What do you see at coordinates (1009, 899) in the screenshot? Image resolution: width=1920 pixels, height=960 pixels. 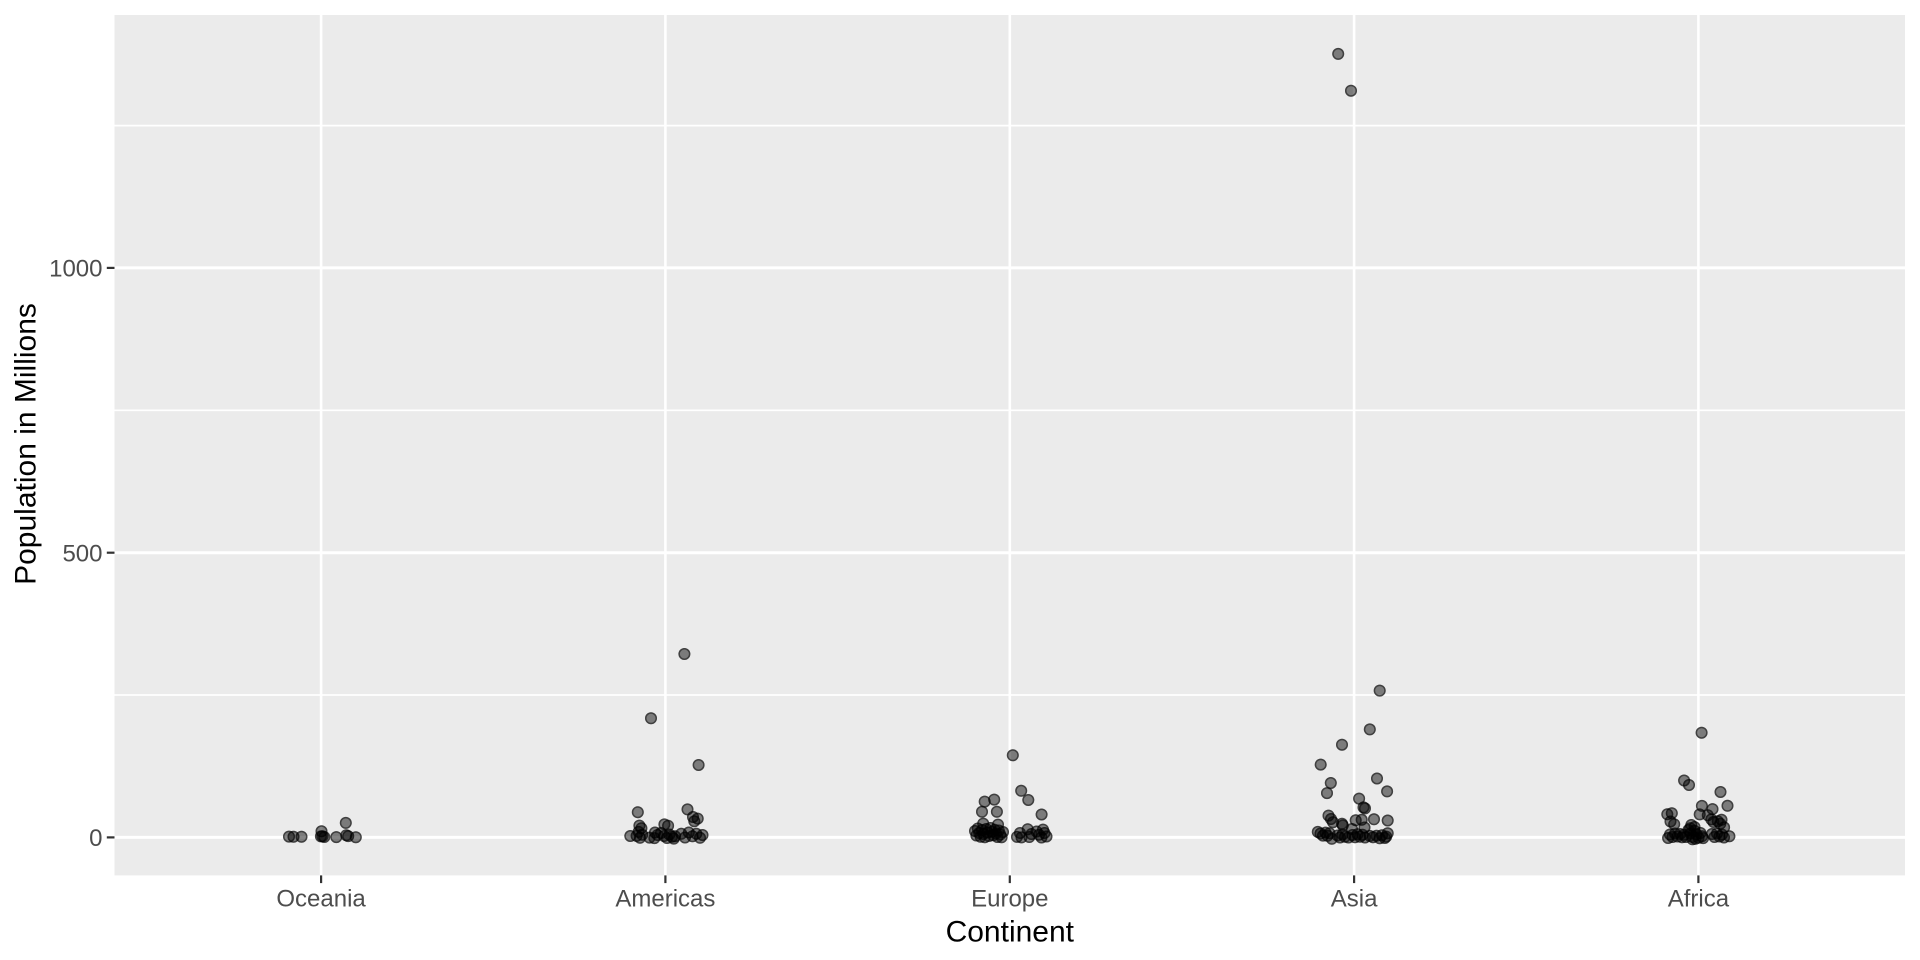 I see `svg-text: Europe` at bounding box center [1009, 899].